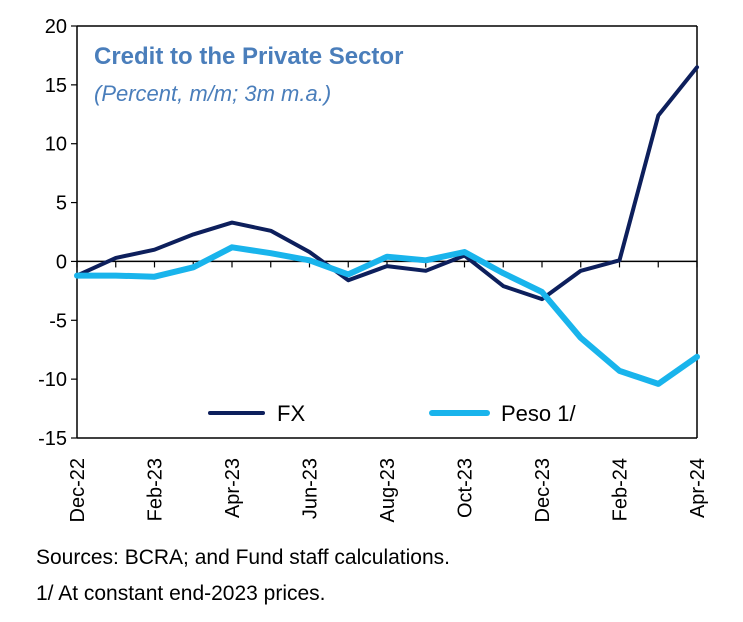 This screenshot has width=743, height=622. Describe the element at coordinates (52, 439) in the screenshot. I see `y-tick-label: -15` at that location.